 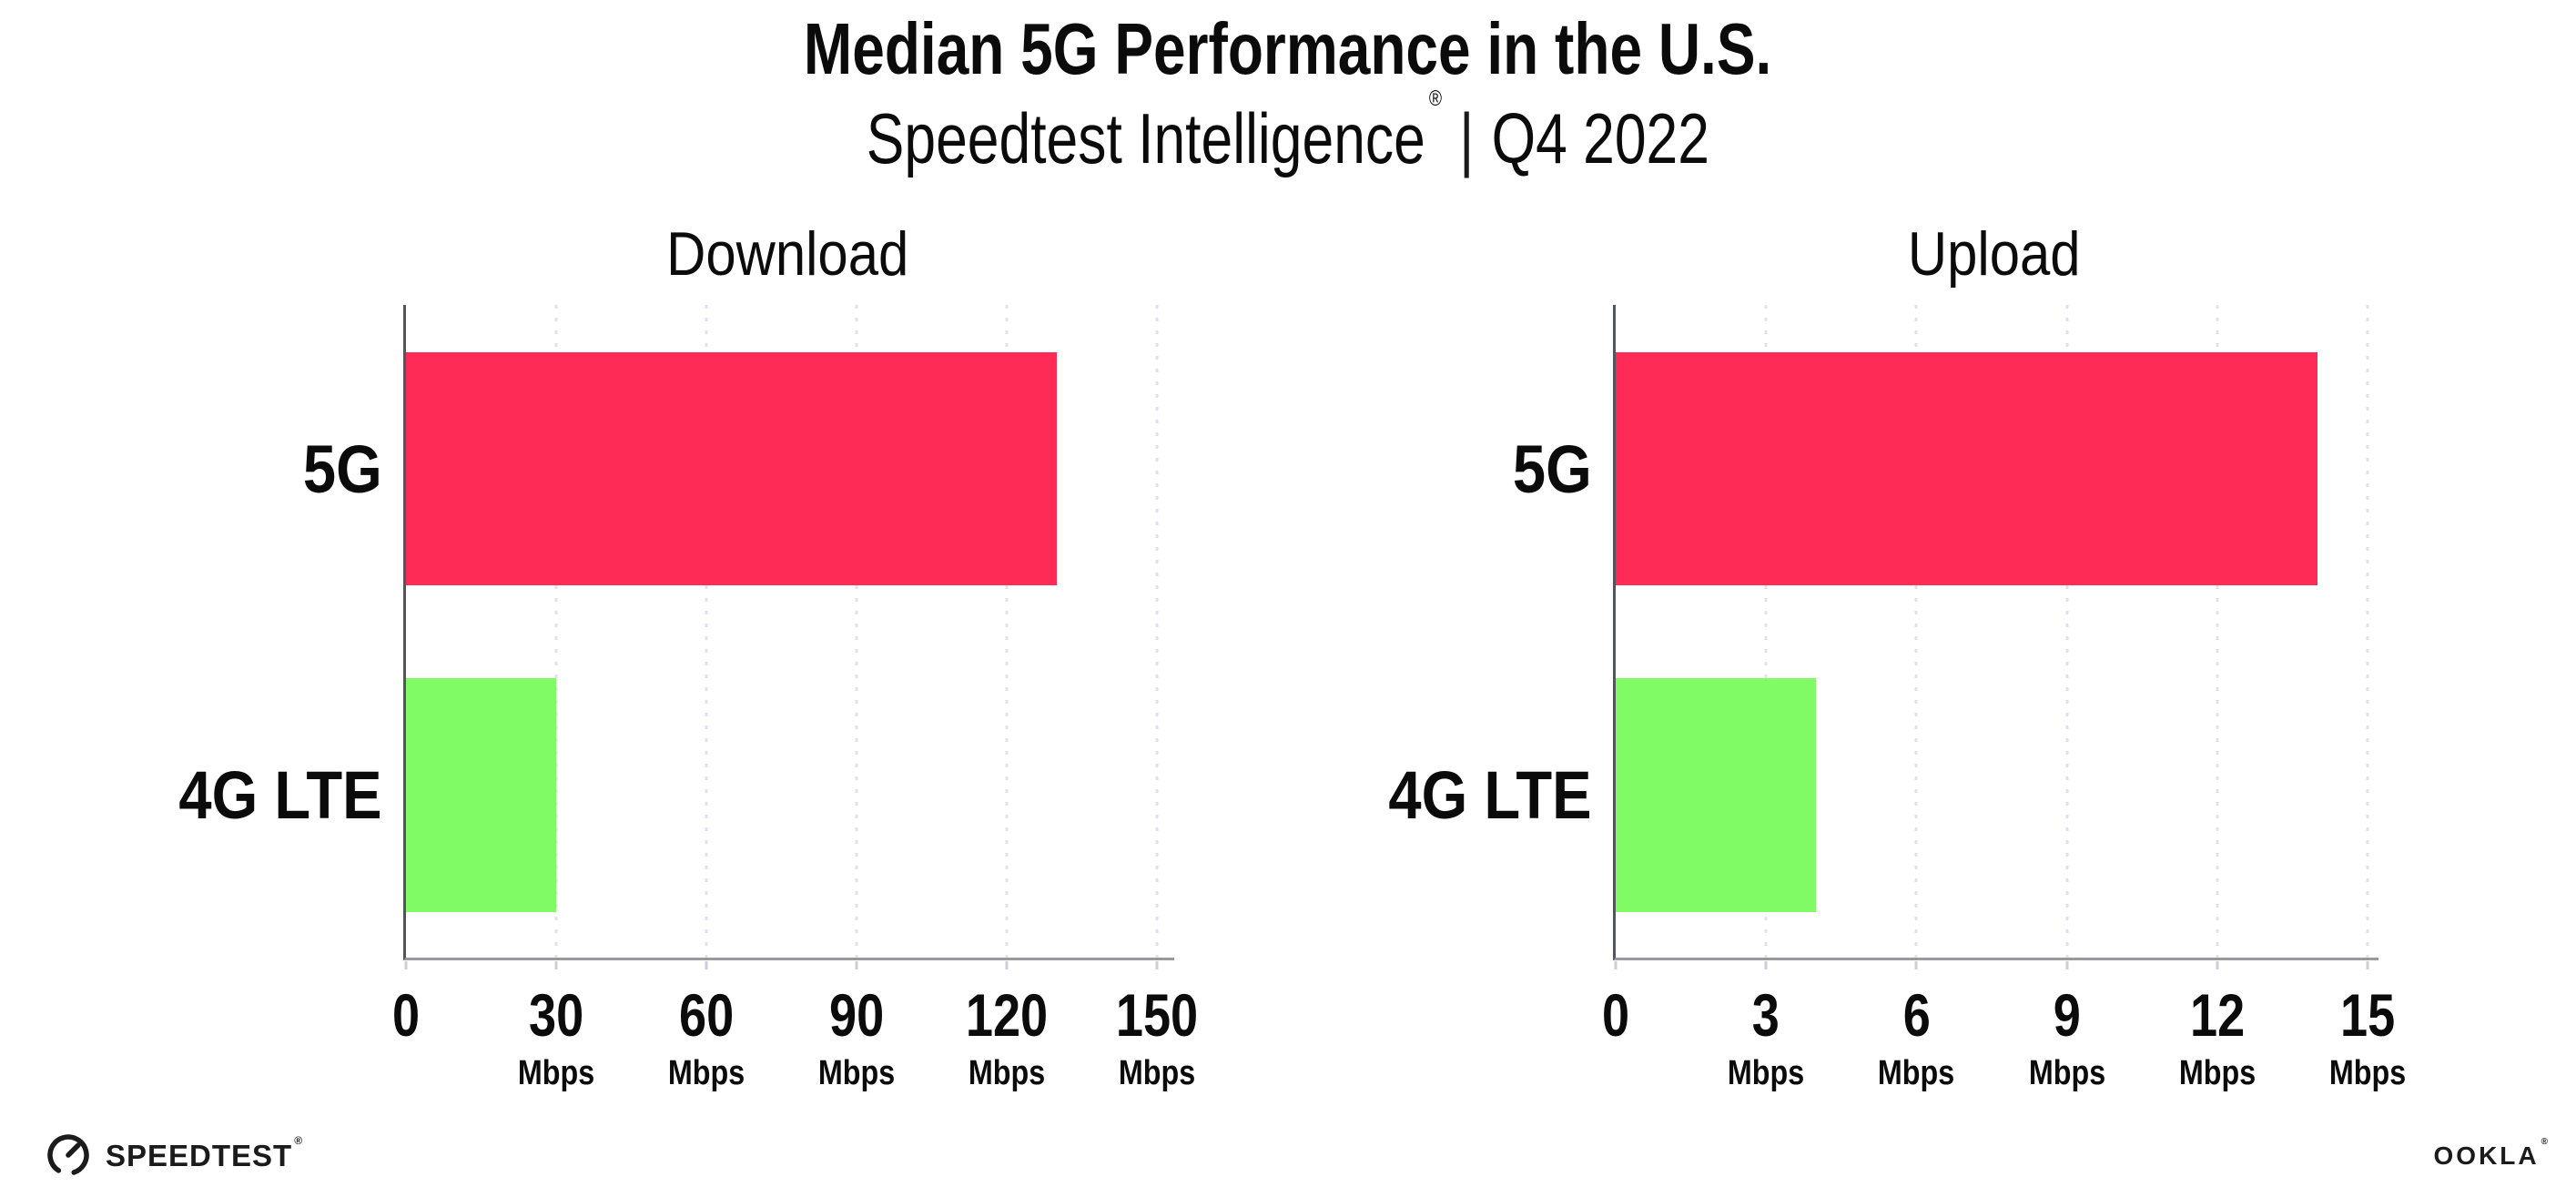 I want to click on x-tick-label-60: 60 Mbps, so click(x=706, y=1037).